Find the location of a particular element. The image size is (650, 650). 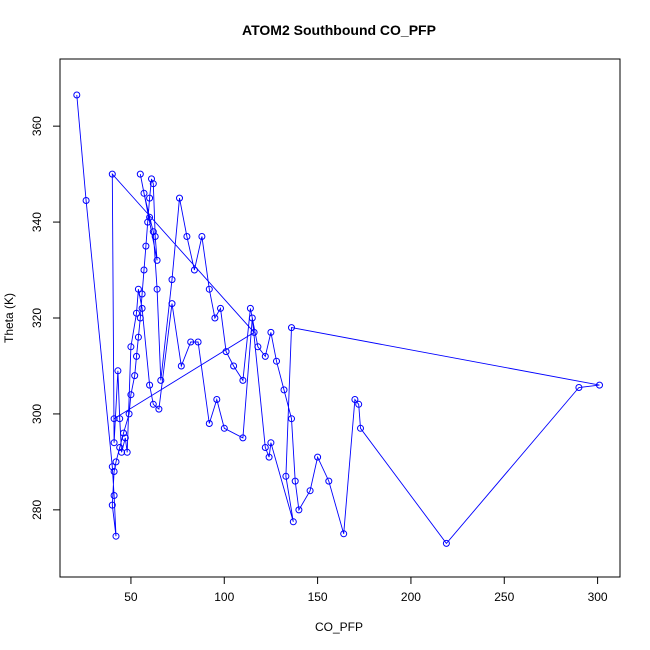

x-axis: 50 100 150 200 250 300 is located at coordinates (366, 590).